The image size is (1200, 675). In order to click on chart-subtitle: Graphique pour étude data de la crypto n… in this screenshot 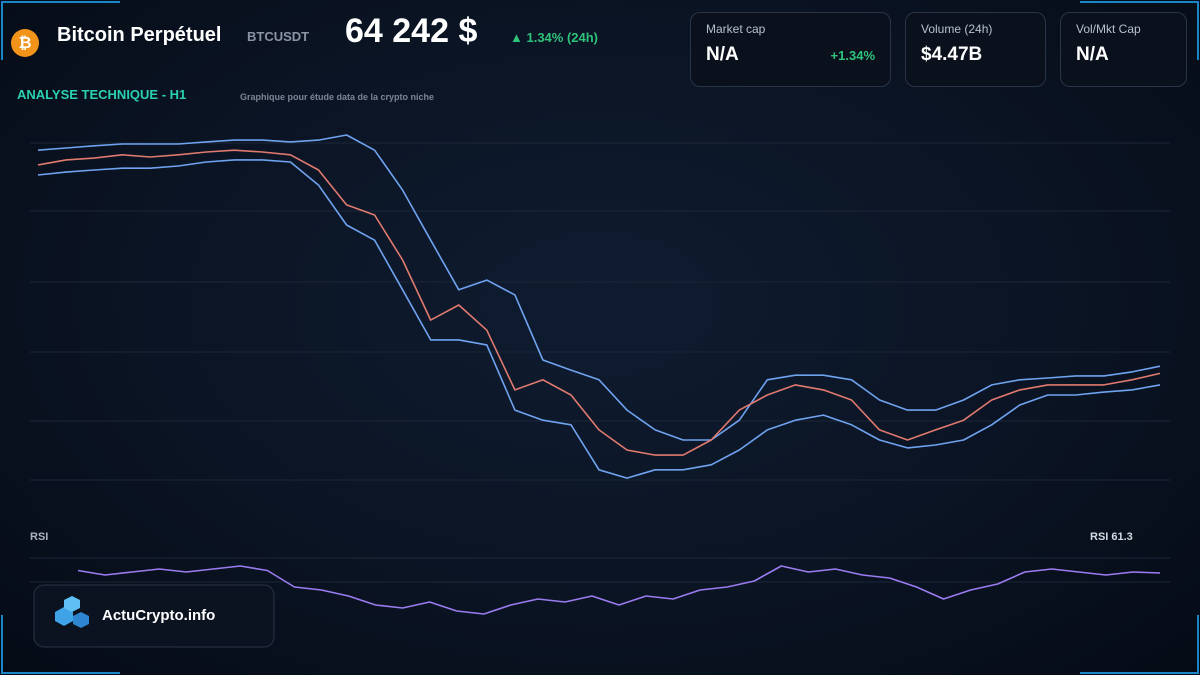, I will do `click(337, 97)`.